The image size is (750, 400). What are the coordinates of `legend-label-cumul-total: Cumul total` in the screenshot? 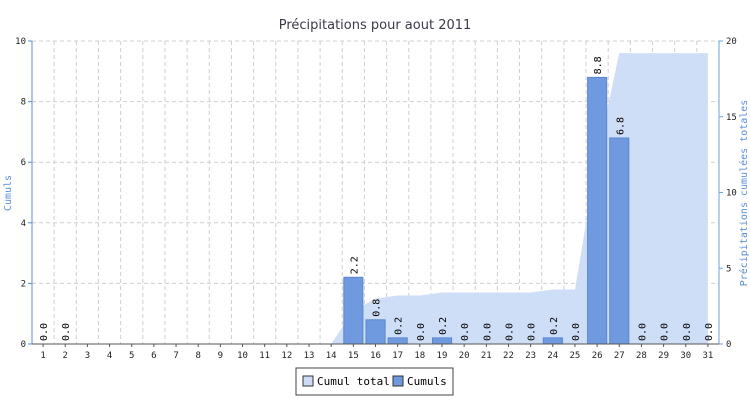 It's located at (353, 381).